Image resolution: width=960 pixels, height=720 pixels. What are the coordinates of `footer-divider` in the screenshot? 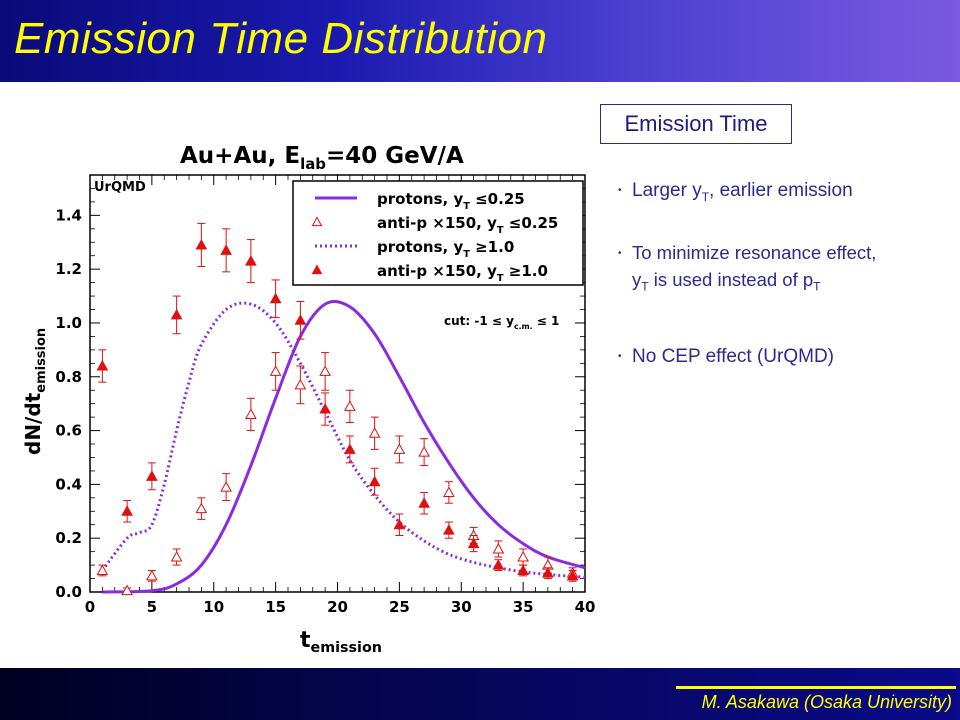 It's located at (816, 687).